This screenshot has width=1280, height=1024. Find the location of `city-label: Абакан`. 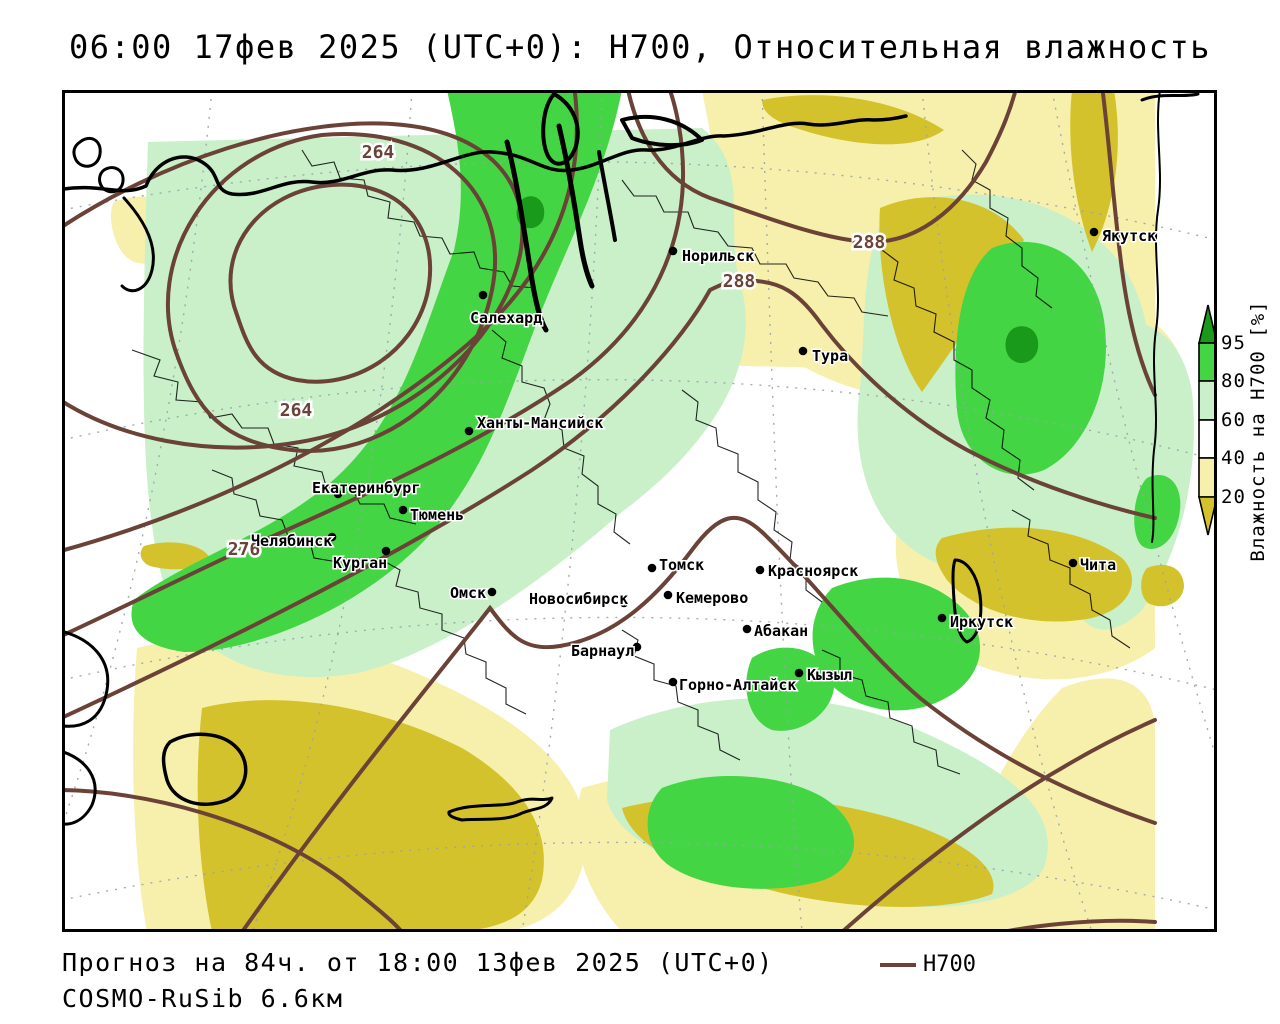

city-label: Абакан is located at coordinates (781, 631).